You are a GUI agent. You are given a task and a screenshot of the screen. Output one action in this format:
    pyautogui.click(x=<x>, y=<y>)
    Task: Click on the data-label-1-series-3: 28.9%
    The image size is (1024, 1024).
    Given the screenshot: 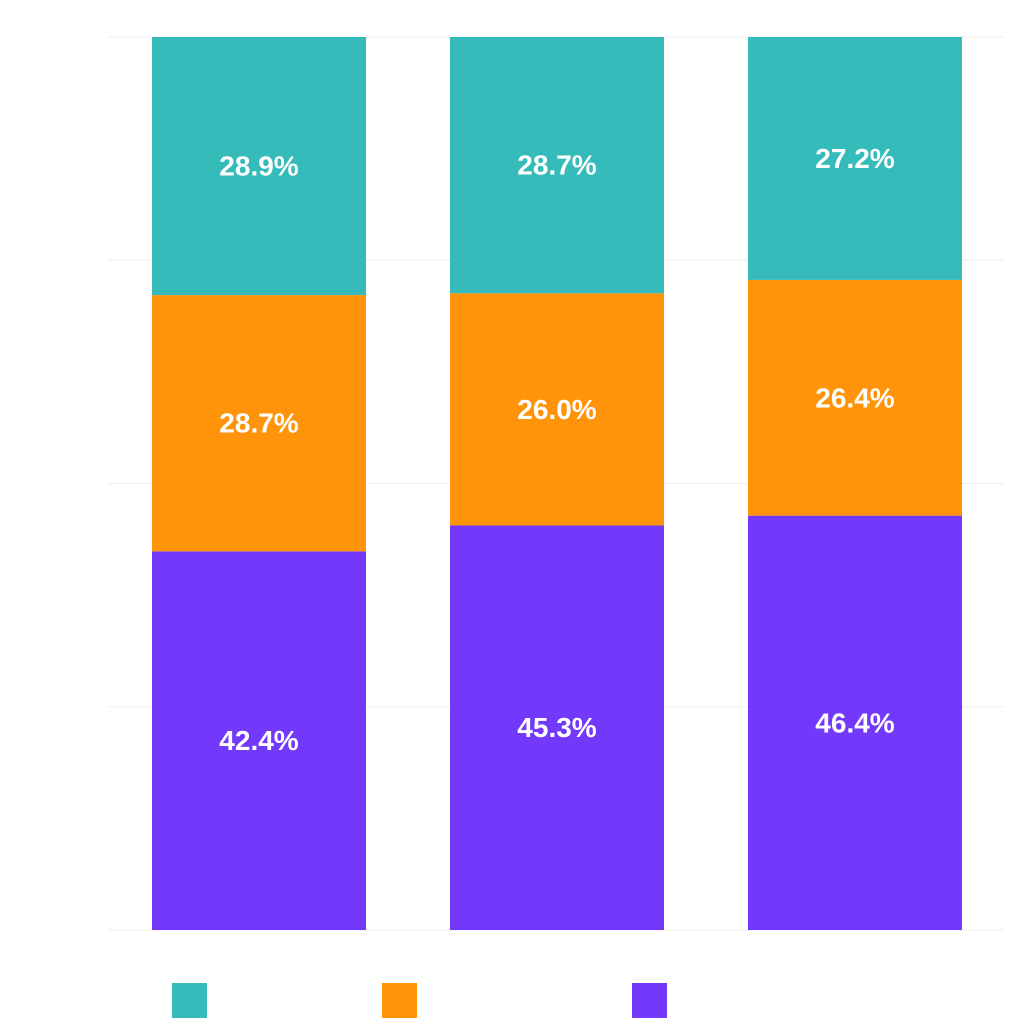 What is the action you would take?
    pyautogui.click(x=258, y=166)
    